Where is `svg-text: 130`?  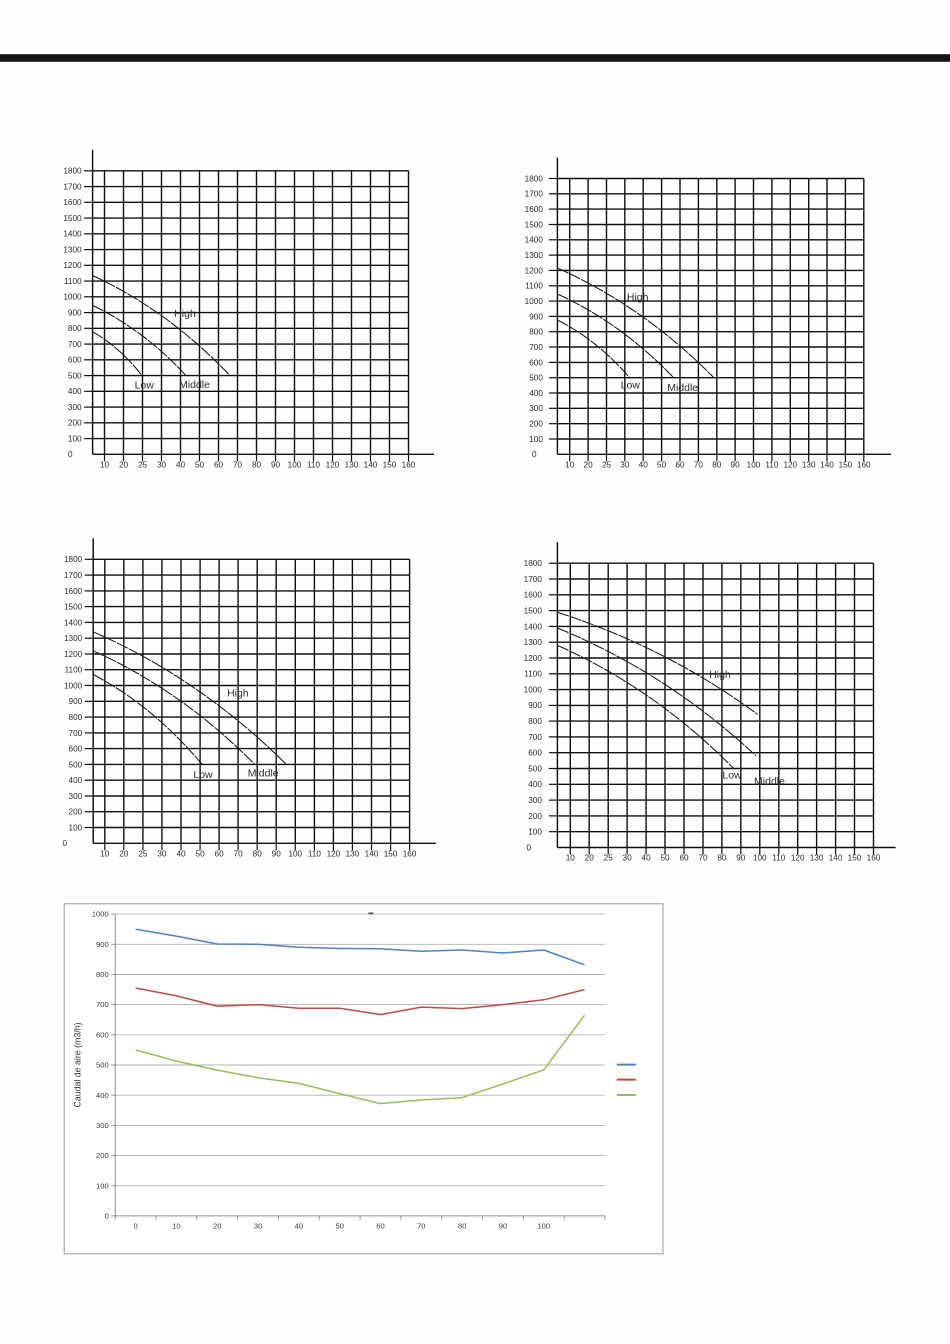
svg-text: 130 is located at coordinates (352, 465).